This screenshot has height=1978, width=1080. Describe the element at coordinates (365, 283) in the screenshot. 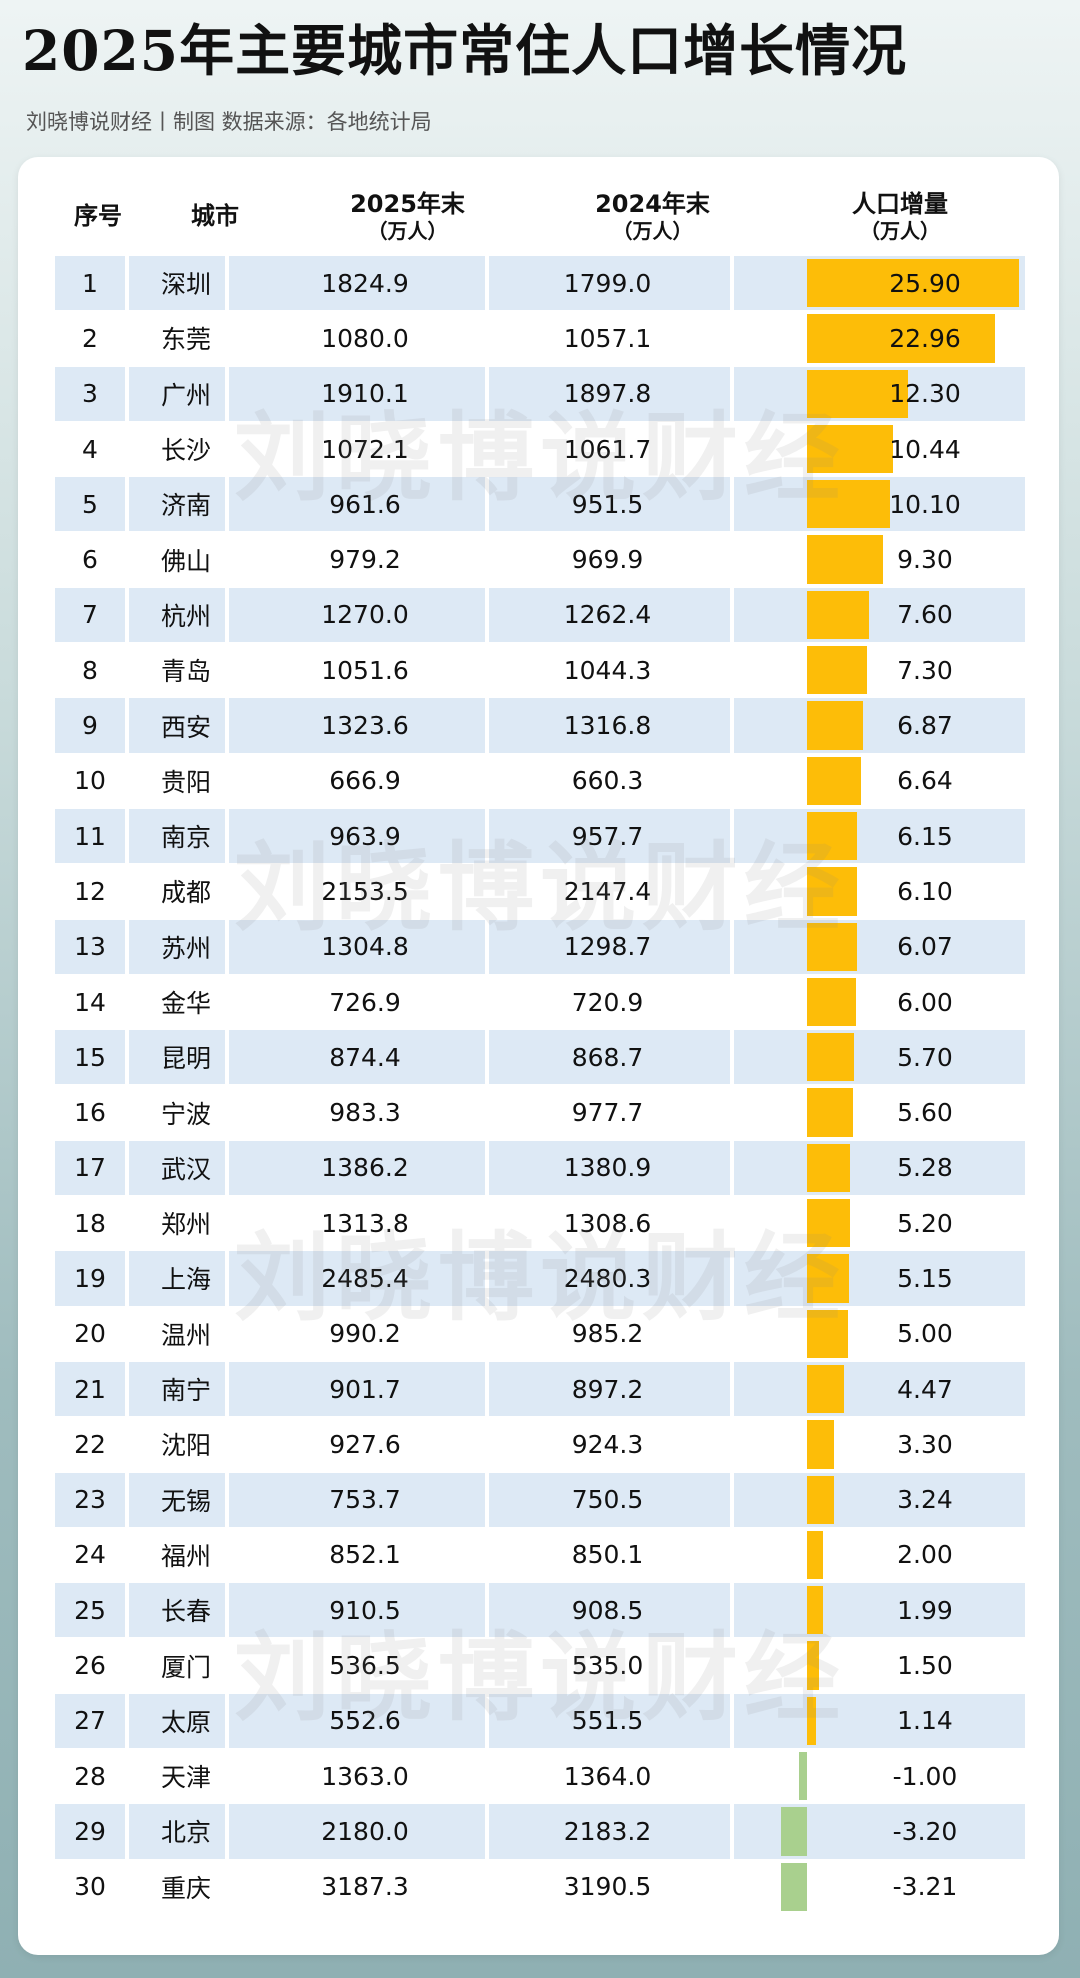

I see `cell-2025: 1824.9` at that location.